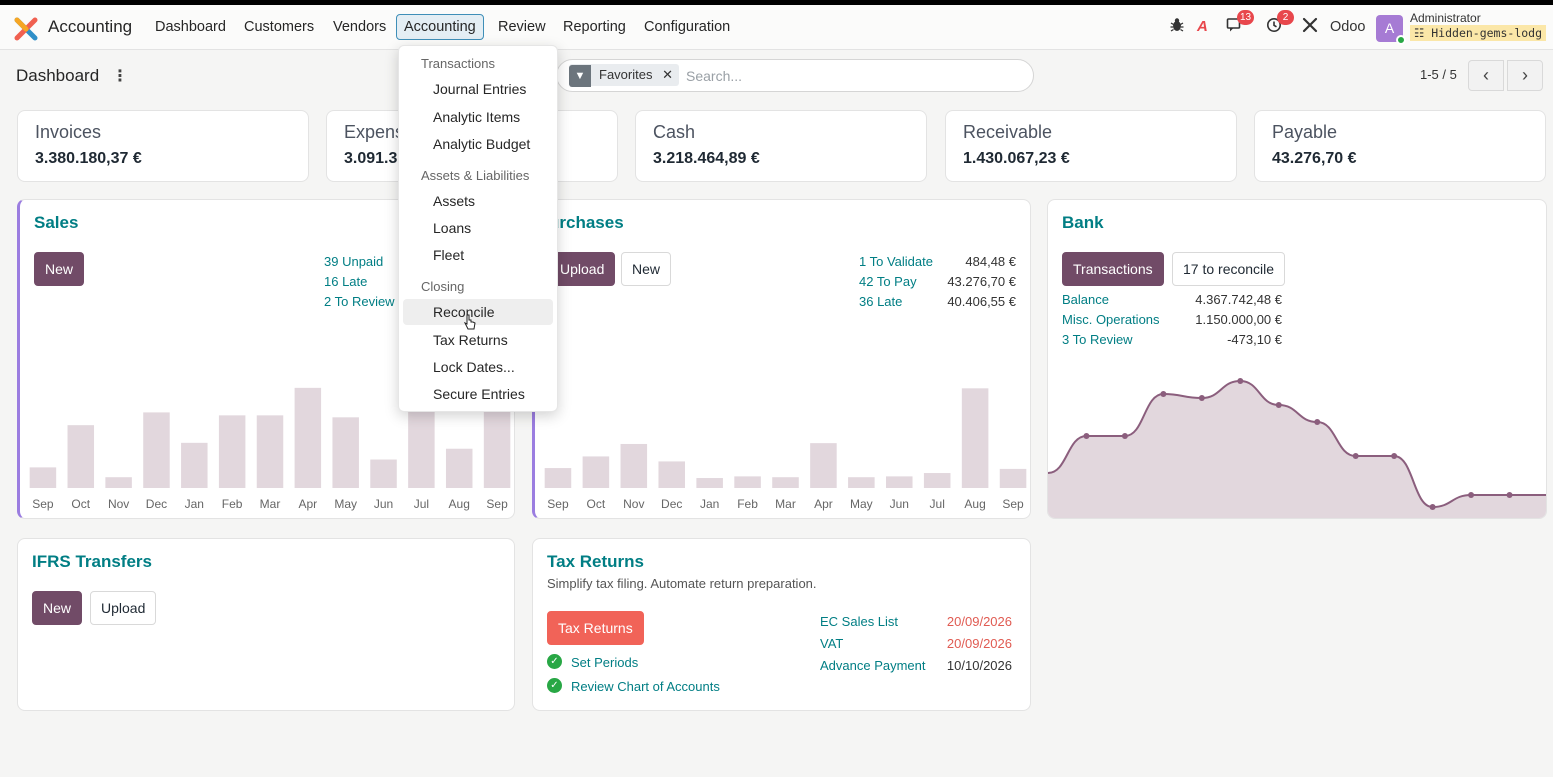  Describe the element at coordinates (1240, 23) in the screenshot. I see `messages-icon: 13` at that location.